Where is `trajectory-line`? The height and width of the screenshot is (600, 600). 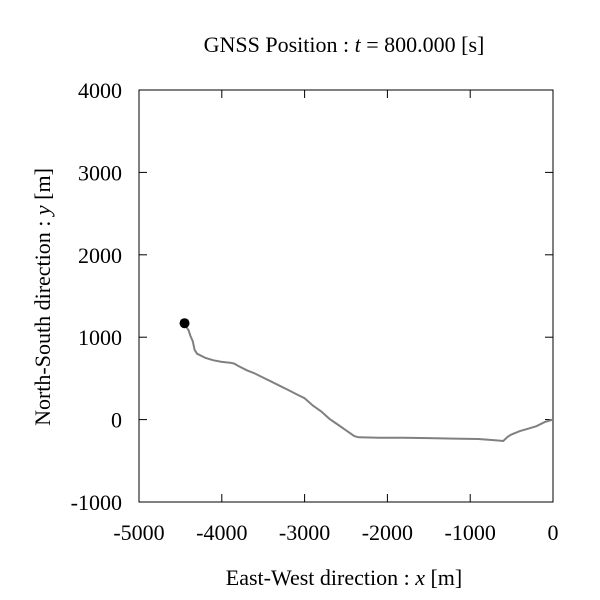 trajectory-line is located at coordinates (368, 382).